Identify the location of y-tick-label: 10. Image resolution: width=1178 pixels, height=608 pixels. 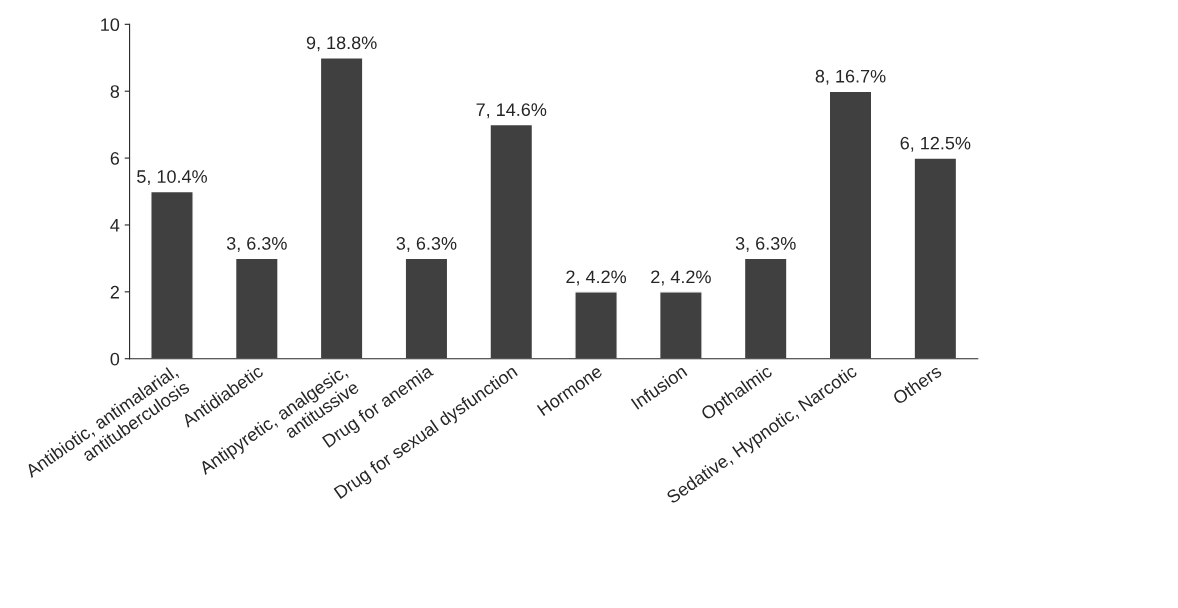
(110, 25).